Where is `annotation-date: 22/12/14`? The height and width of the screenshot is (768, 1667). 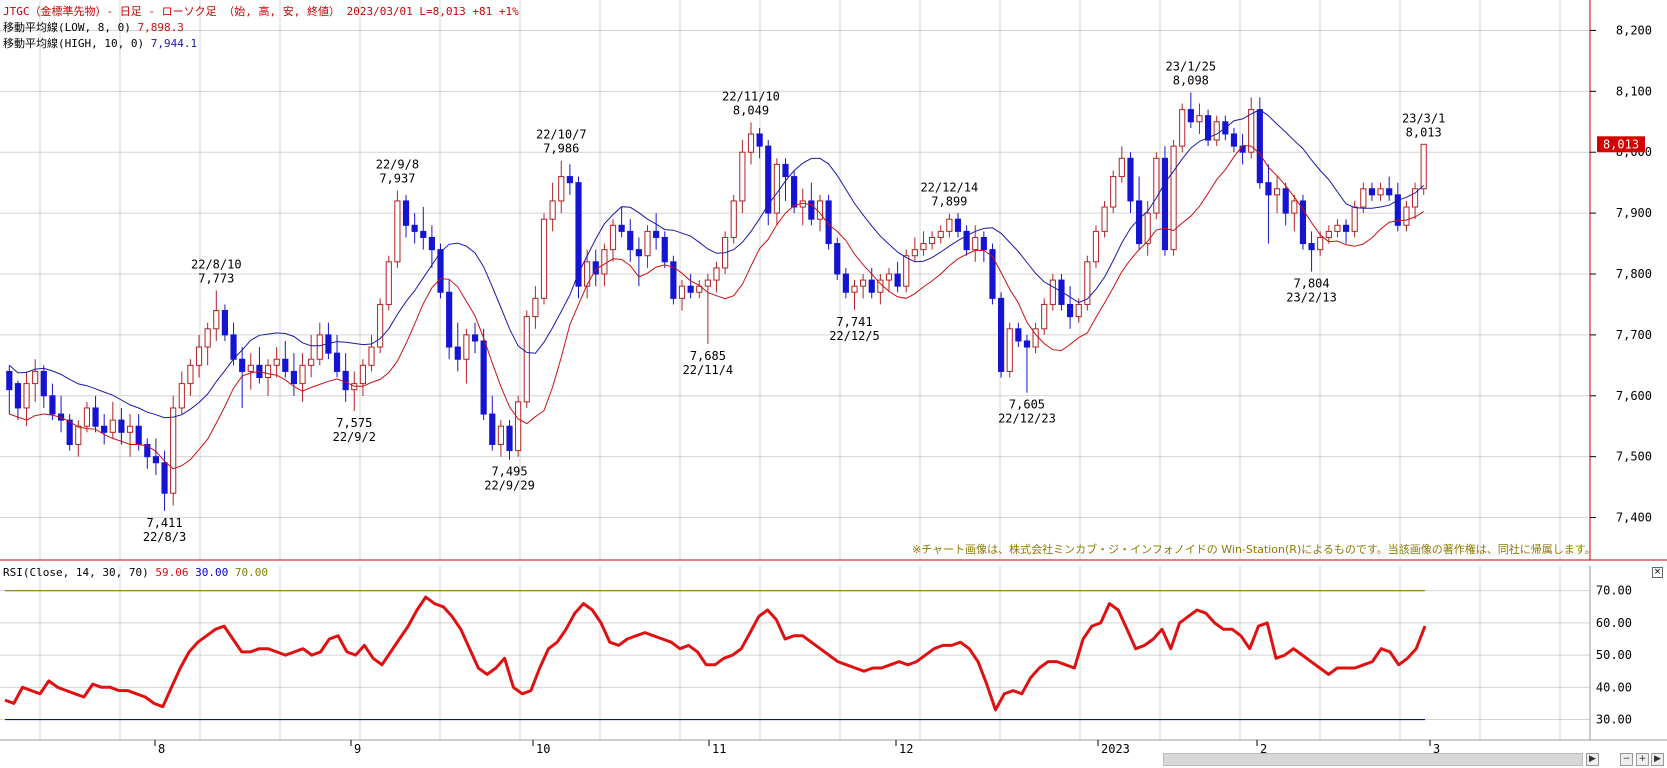
annotation-date: 22/12/14 is located at coordinates (949, 188).